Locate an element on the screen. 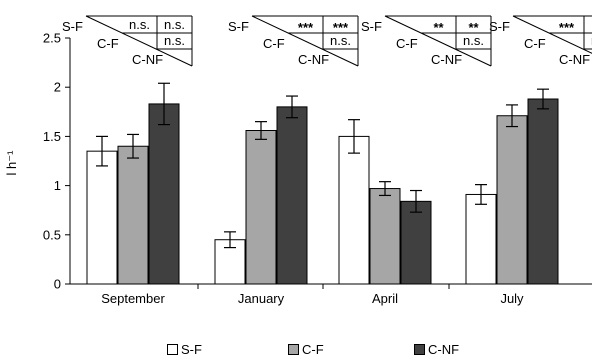 The image size is (592, 358). sig-value-sf-cf: ** is located at coordinates (438, 27).